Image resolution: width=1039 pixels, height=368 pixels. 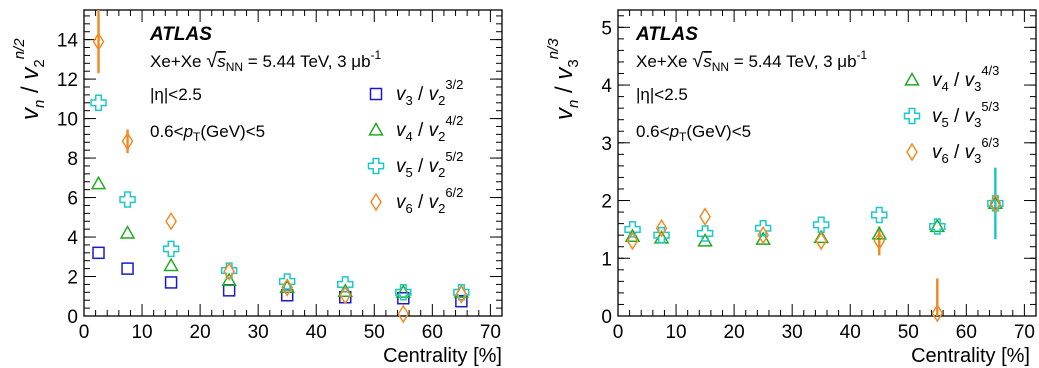 What do you see at coordinates (442, 356) in the screenshot?
I see `x-axis-label-left: Centrality [%]` at bounding box center [442, 356].